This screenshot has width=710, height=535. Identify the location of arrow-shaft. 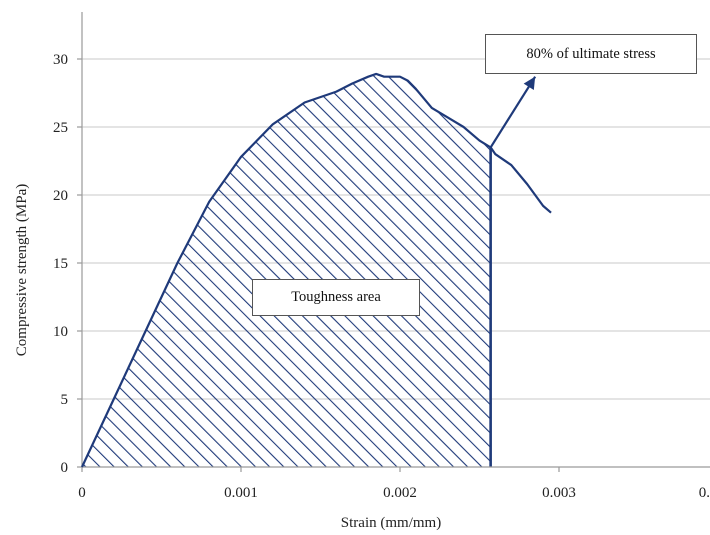
(513, 112).